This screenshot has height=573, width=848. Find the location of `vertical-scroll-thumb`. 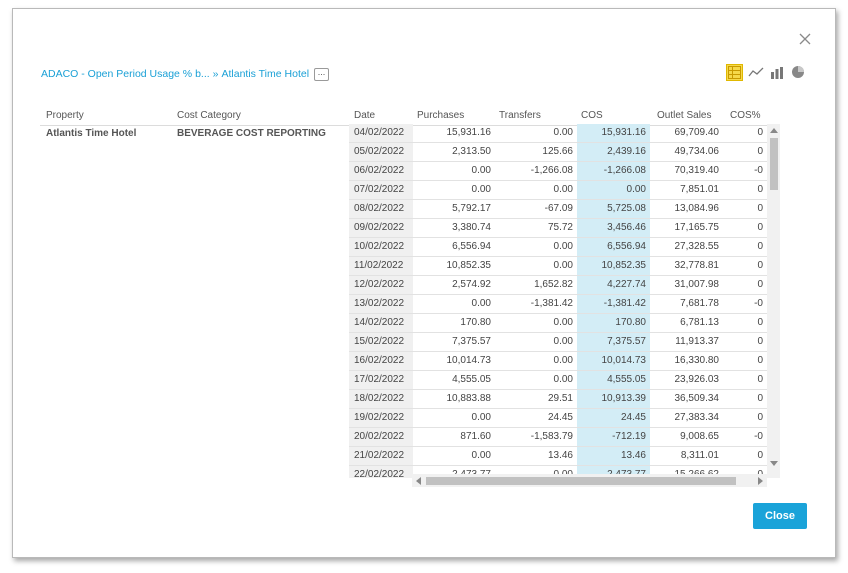

vertical-scroll-thumb is located at coordinates (774, 164).